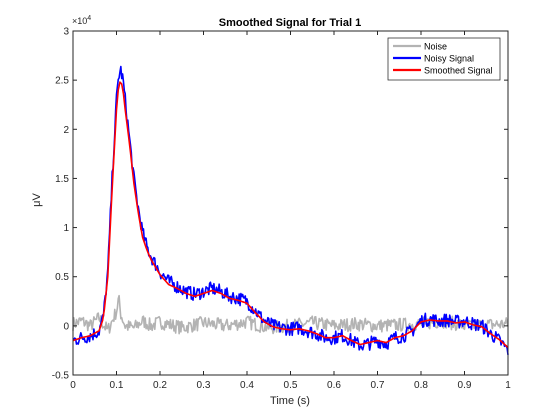 The height and width of the screenshot is (420, 560). I want to click on legend: Noise Noisy Signal Smoothed Signal, so click(444, 59).